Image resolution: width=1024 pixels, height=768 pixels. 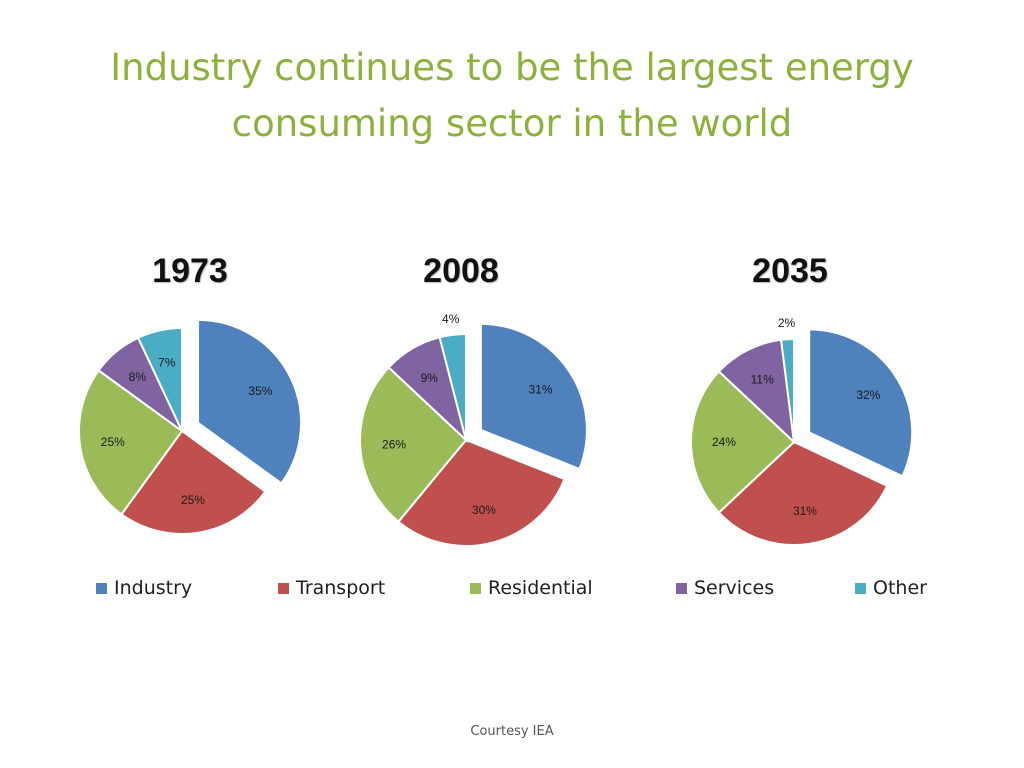 I want to click on legend-swatch-residential, so click(x=475, y=588).